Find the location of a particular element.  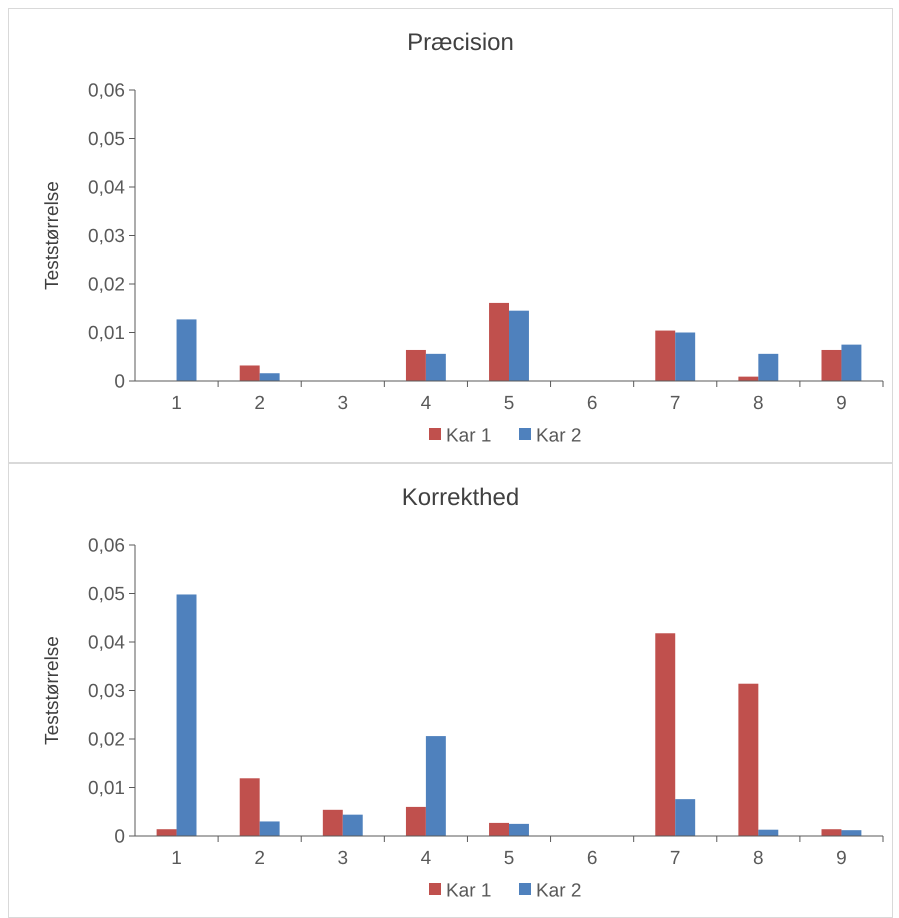

chart-title: Præcision is located at coordinates (460, 42).